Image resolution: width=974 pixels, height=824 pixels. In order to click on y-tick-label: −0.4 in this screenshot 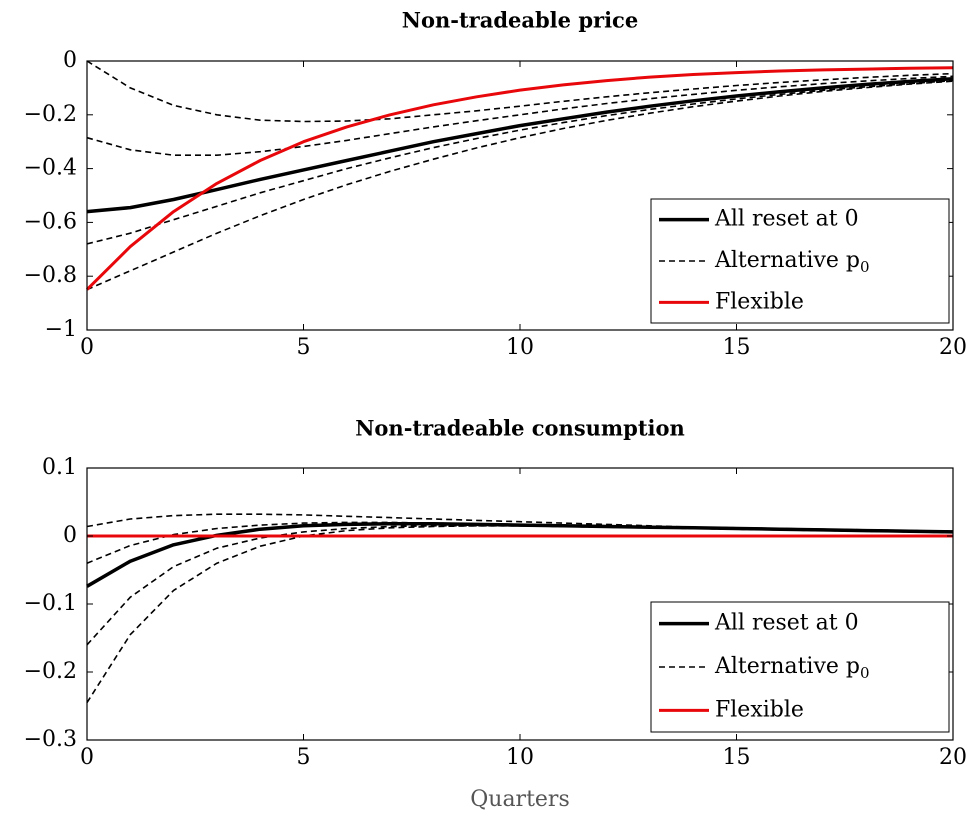, I will do `click(50, 168)`.